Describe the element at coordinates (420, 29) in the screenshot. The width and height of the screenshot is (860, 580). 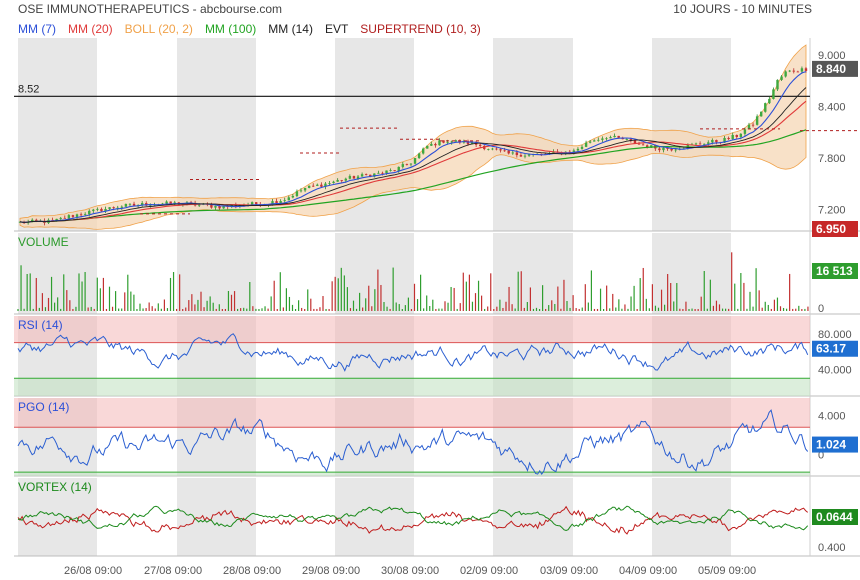
I see `legend-item-6: SUPERTREND (10, 3)` at that location.